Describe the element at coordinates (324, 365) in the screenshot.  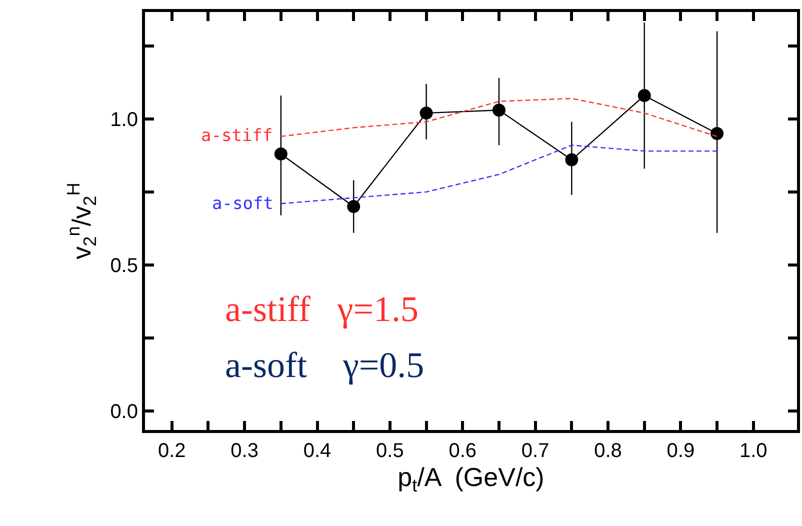
I see `annotation: a-soft γ=0.5` at that location.